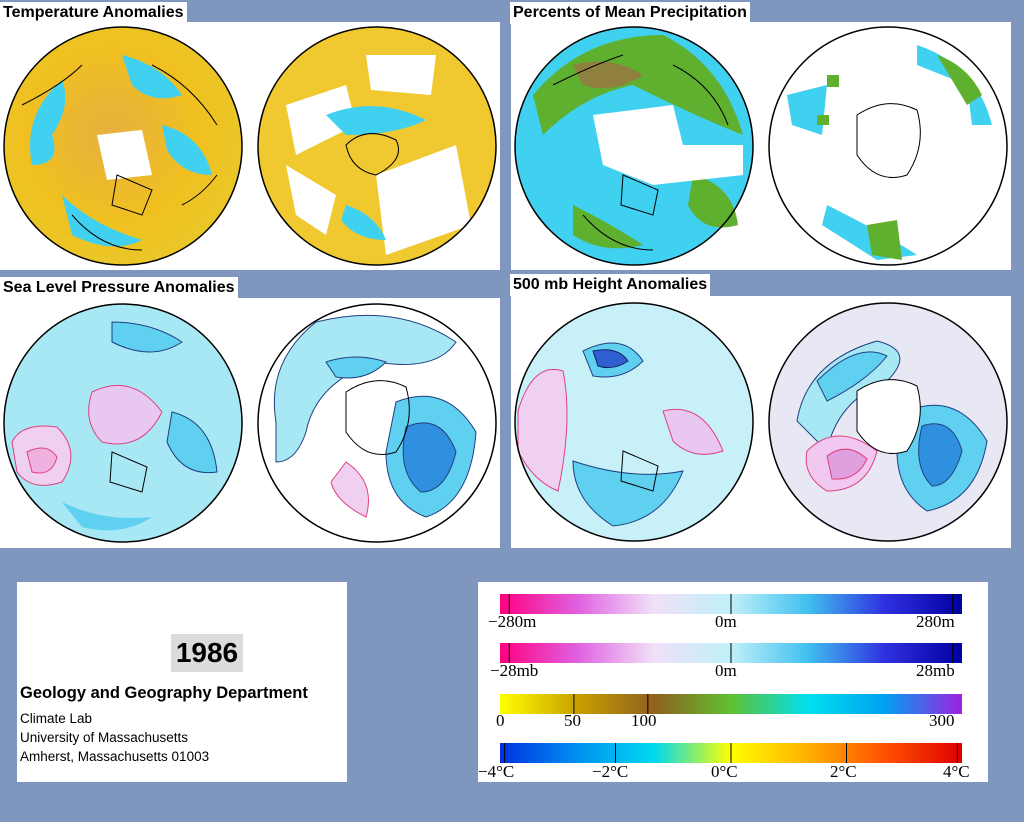 The height and width of the screenshot is (822, 1024). Describe the element at coordinates (731, 604) in the screenshot. I see `height-colorbar` at that location.